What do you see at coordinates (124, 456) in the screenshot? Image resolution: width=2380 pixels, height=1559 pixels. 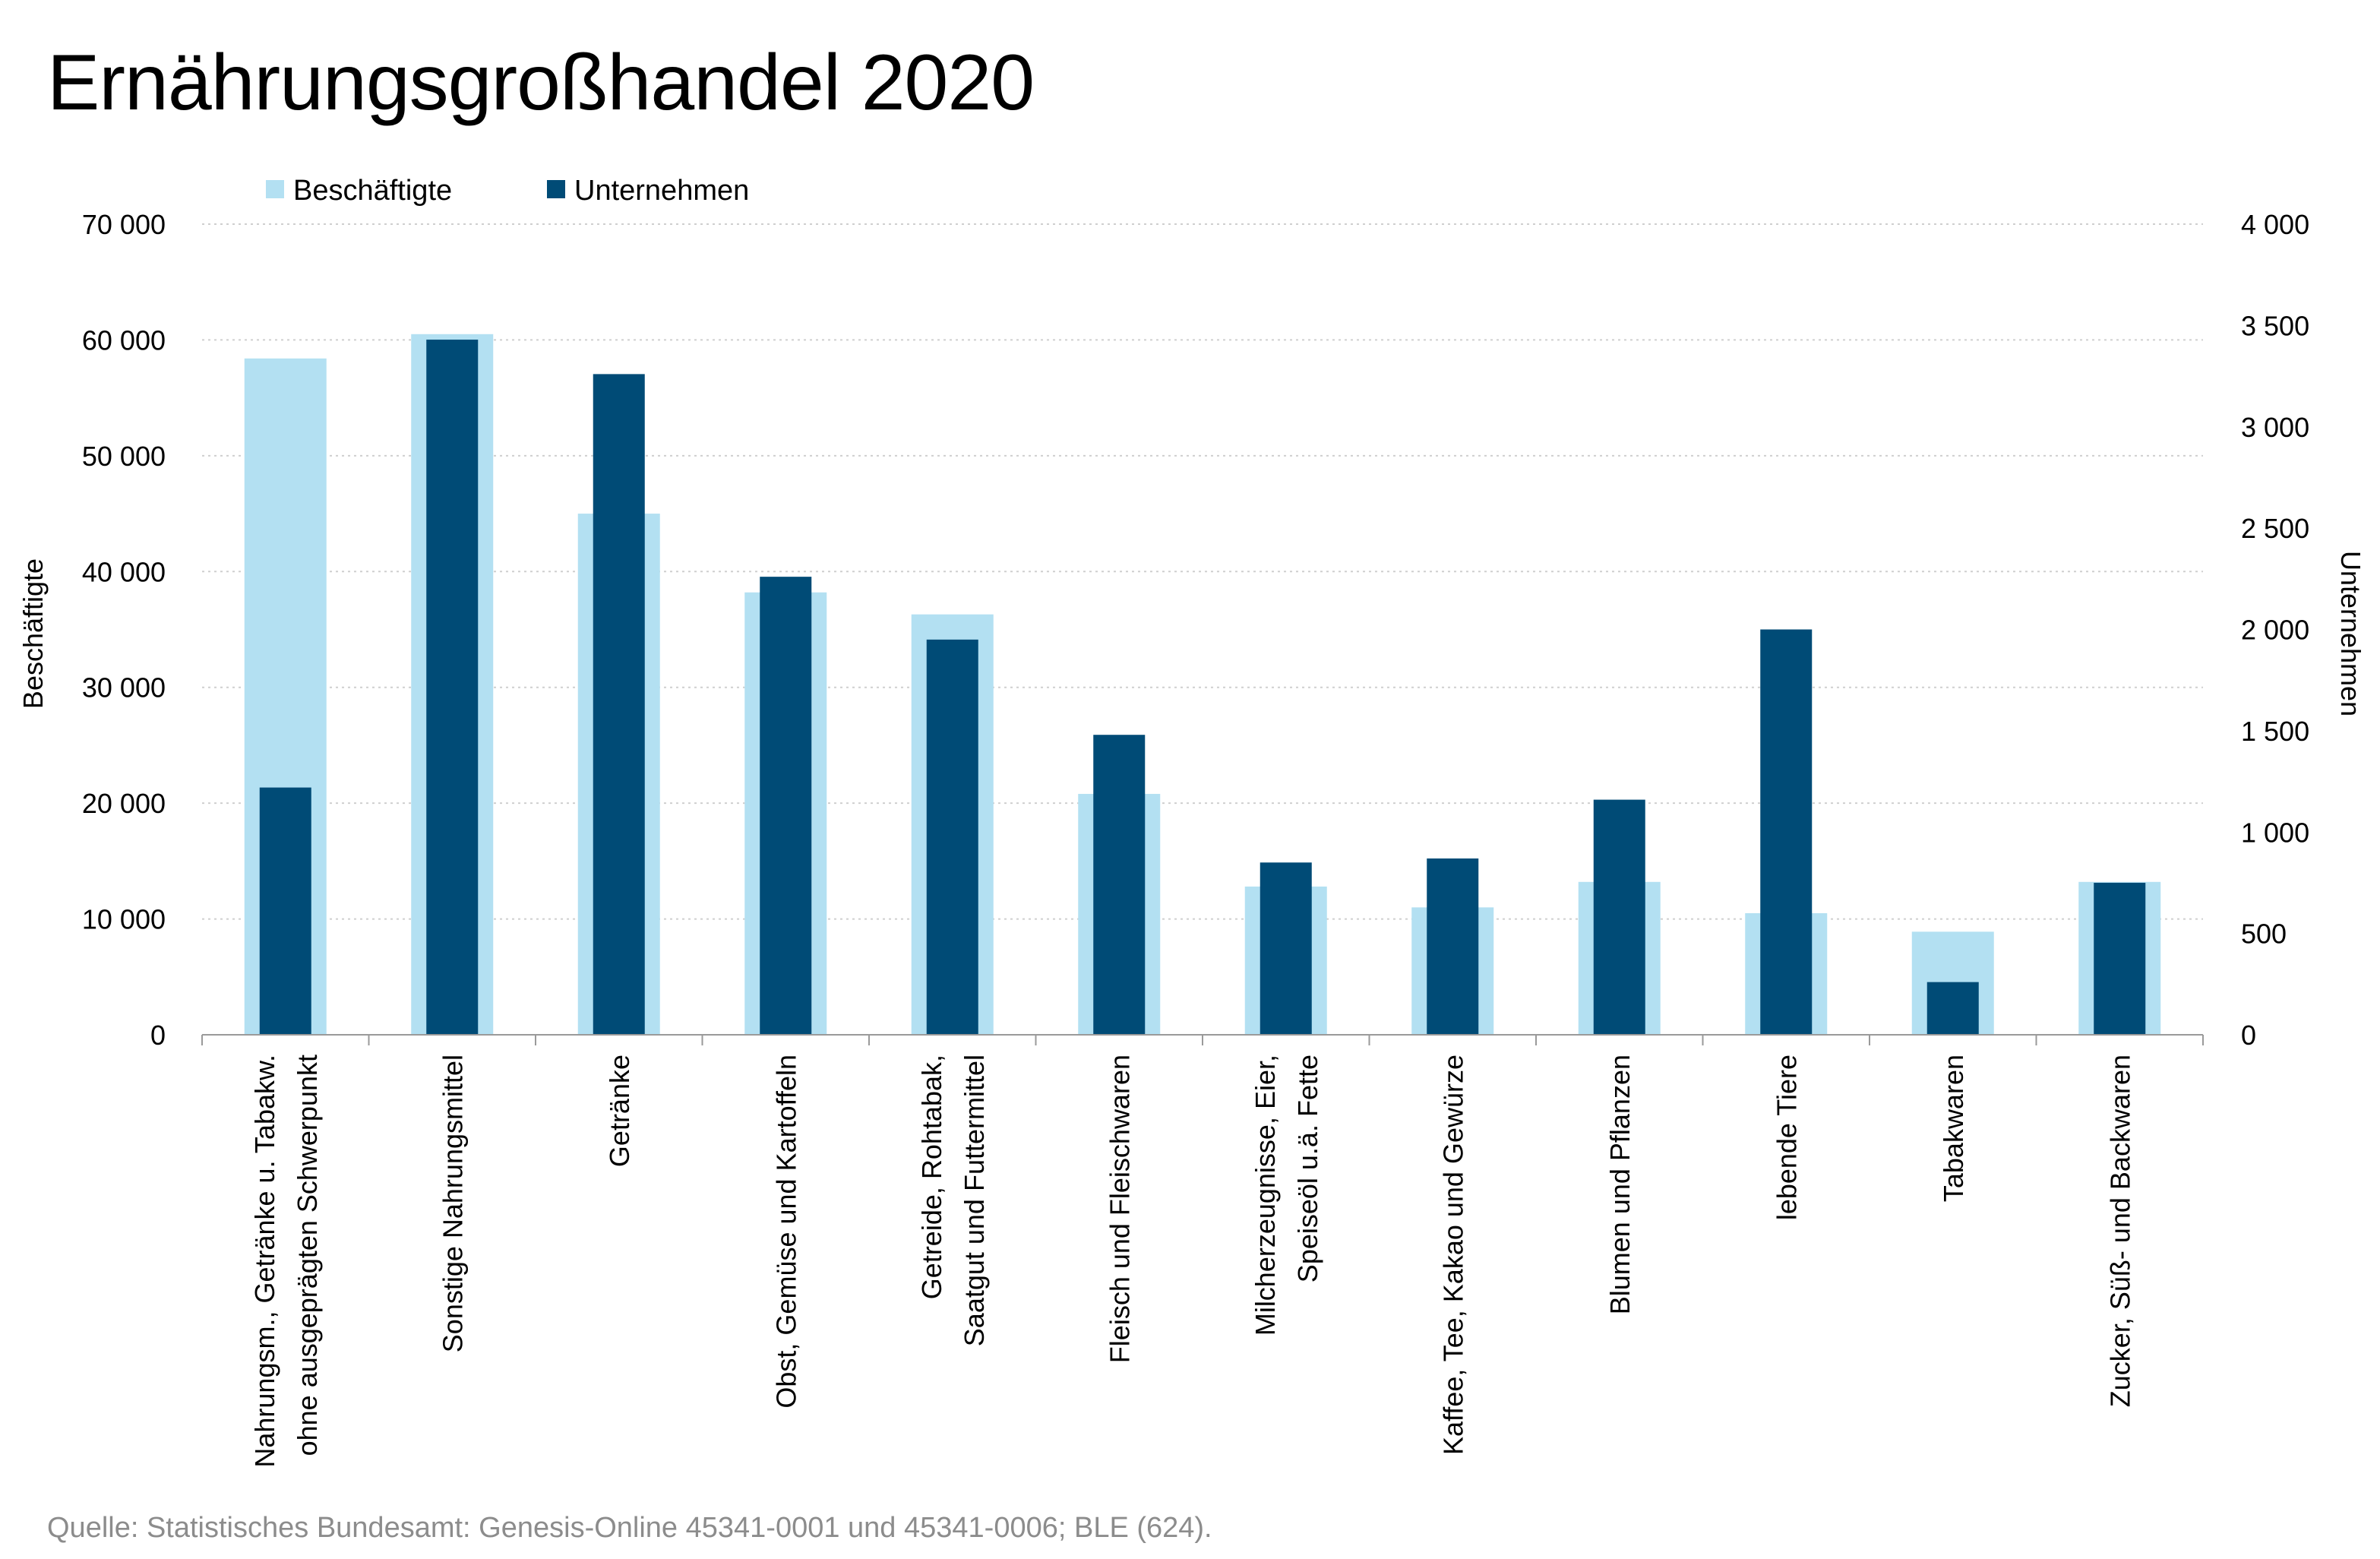 I see `y-tick-left: 50 000` at bounding box center [124, 456].